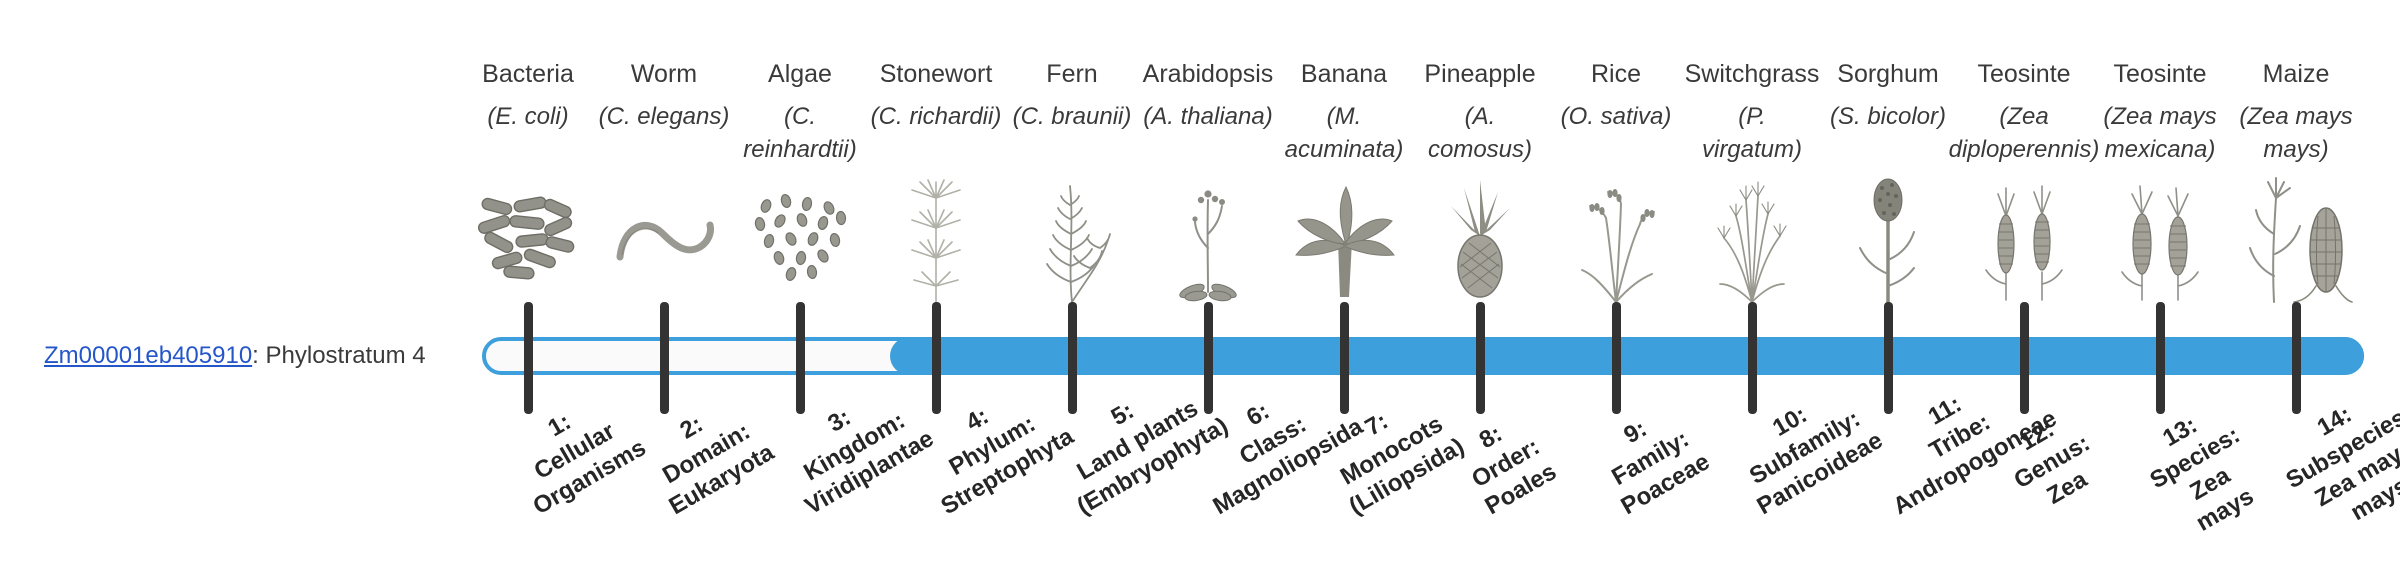  What do you see at coordinates (1480, 238) in the screenshot?
I see `pineapple-icon` at bounding box center [1480, 238].